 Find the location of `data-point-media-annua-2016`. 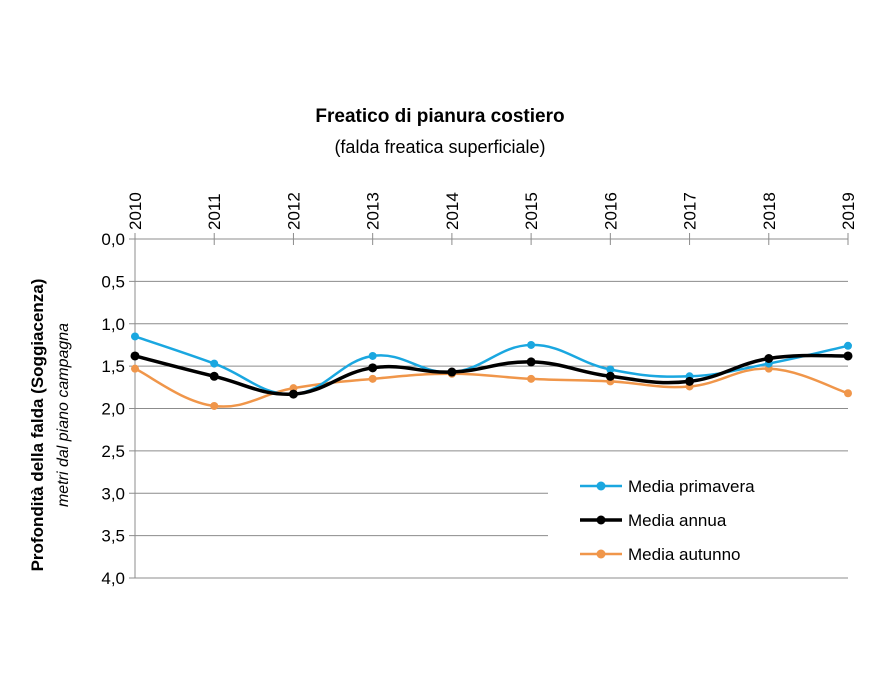

data-point-media-annua-2016 is located at coordinates (610, 376).